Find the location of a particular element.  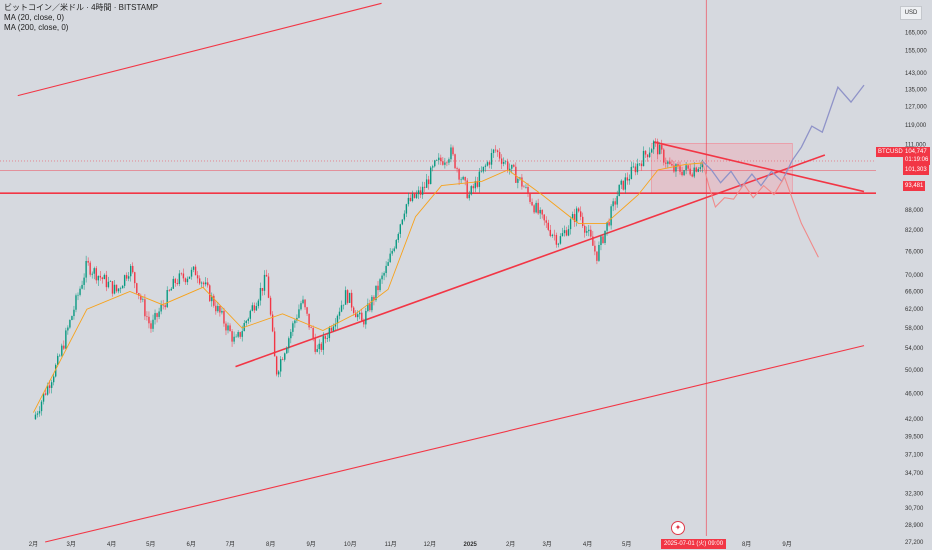

time-tick-label: 9月 is located at coordinates (786, 544).